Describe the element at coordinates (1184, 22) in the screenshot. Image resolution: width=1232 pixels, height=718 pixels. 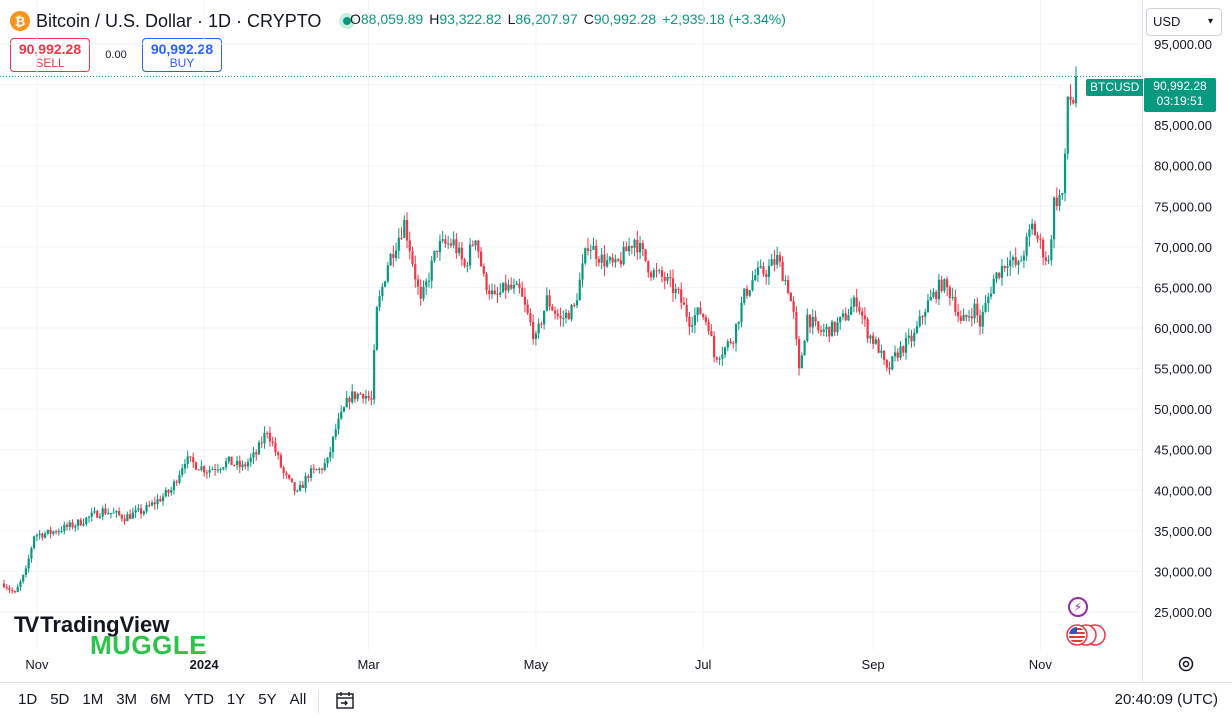
I see `currency-select: USD ▾` at that location.